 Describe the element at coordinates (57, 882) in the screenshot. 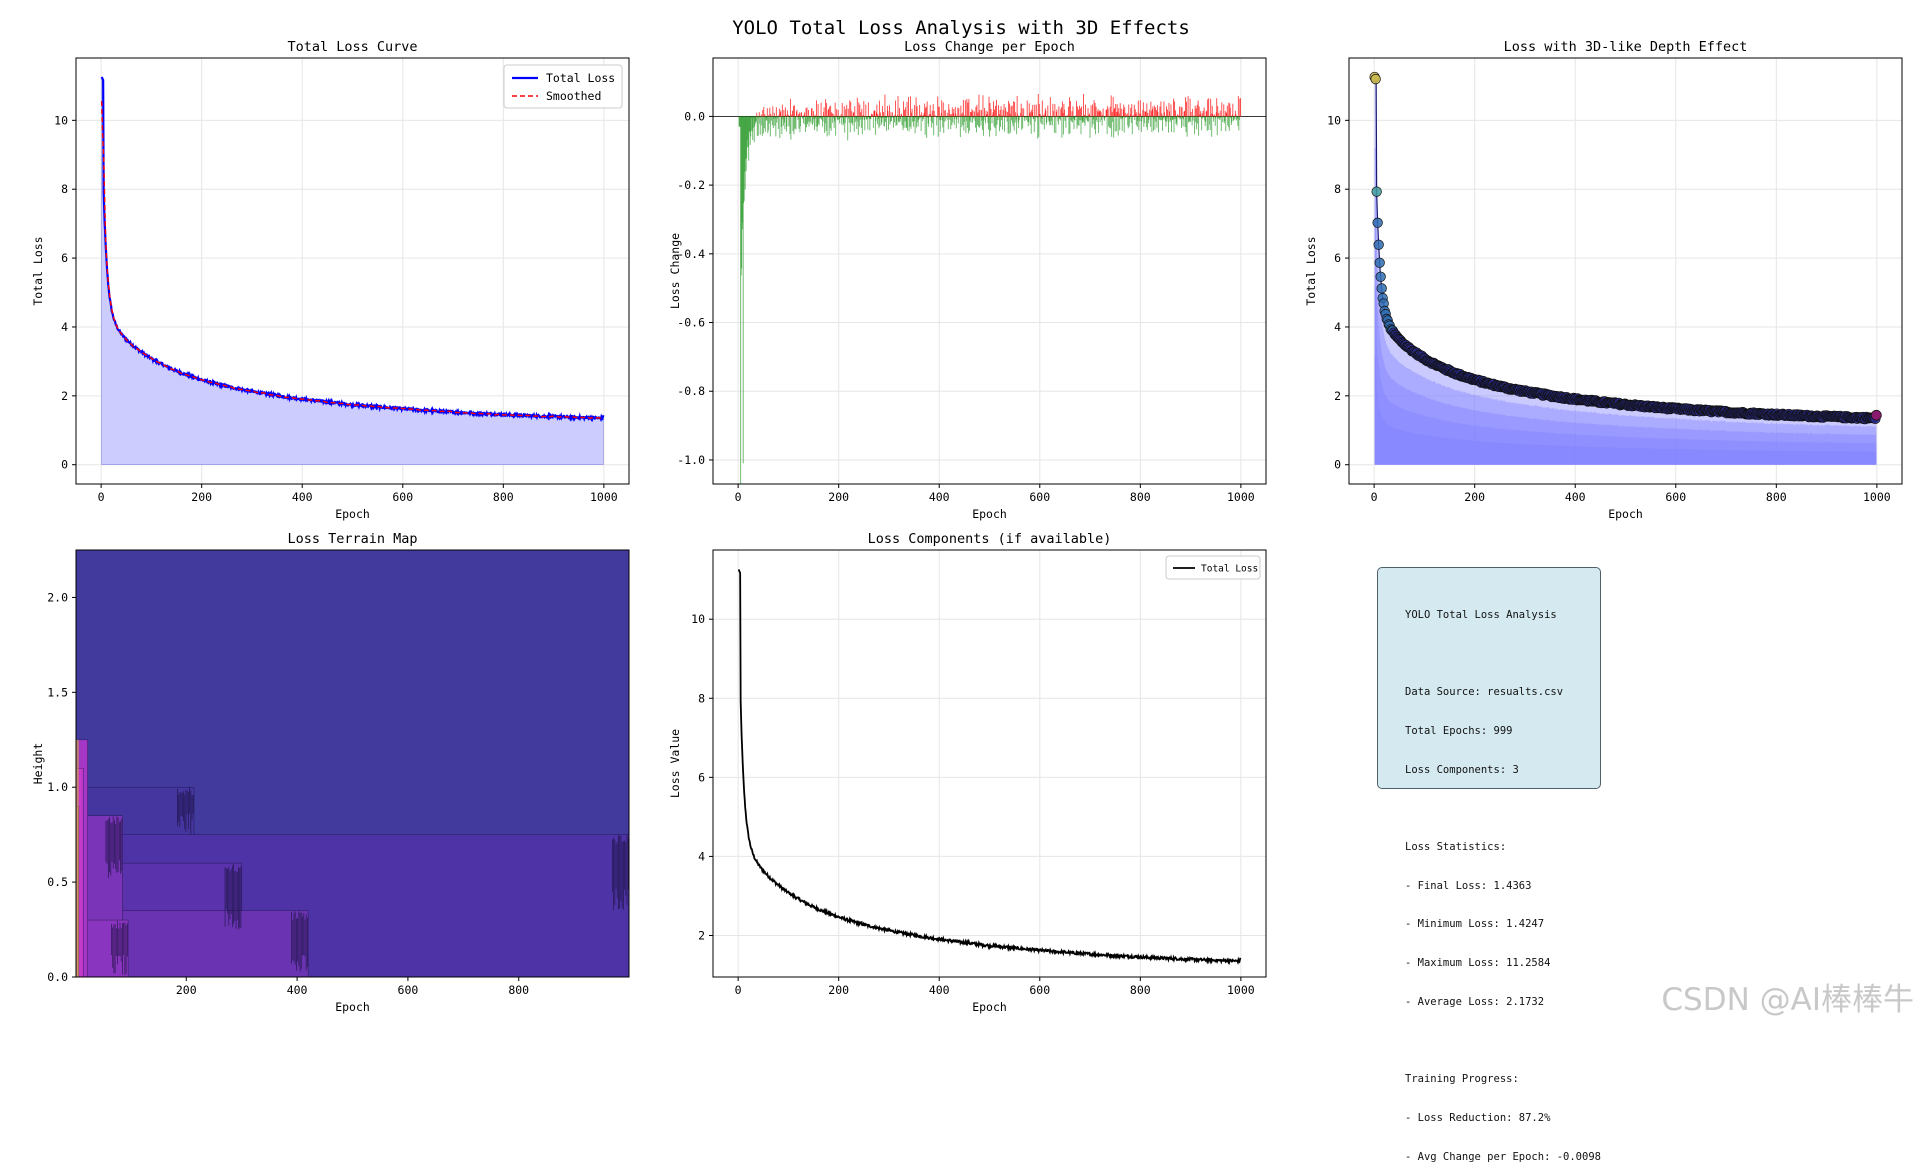

I see `y-tick-label: 0.5` at that location.